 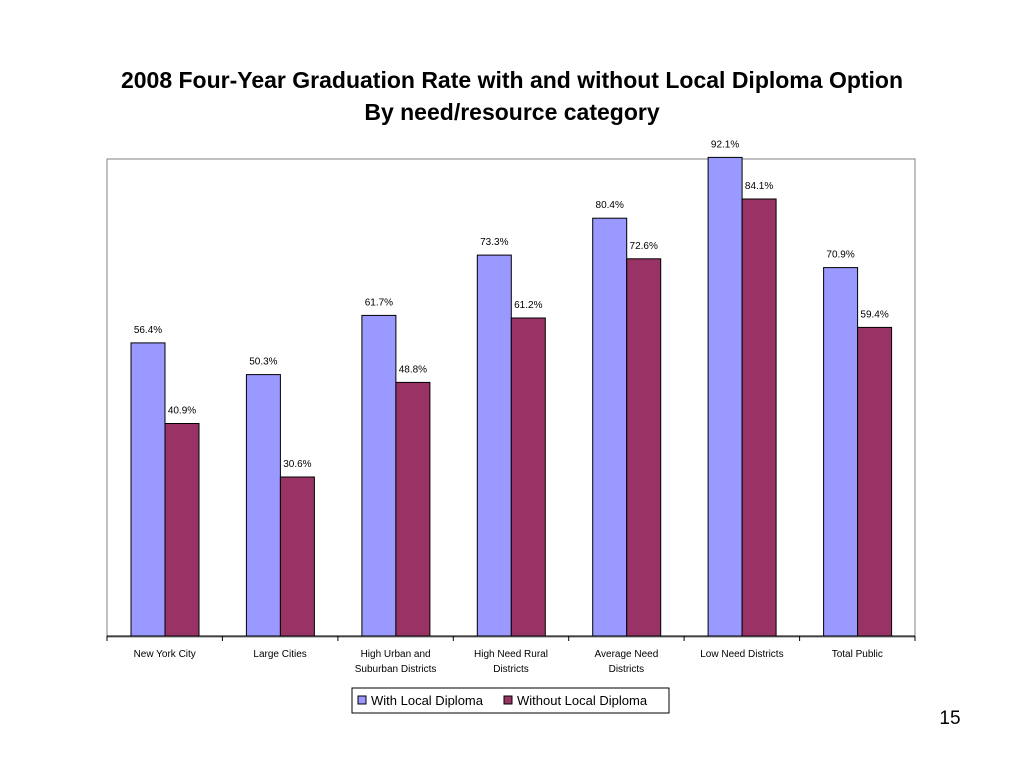 What do you see at coordinates (494, 242) in the screenshot?
I see `data-label: 73.3%` at bounding box center [494, 242].